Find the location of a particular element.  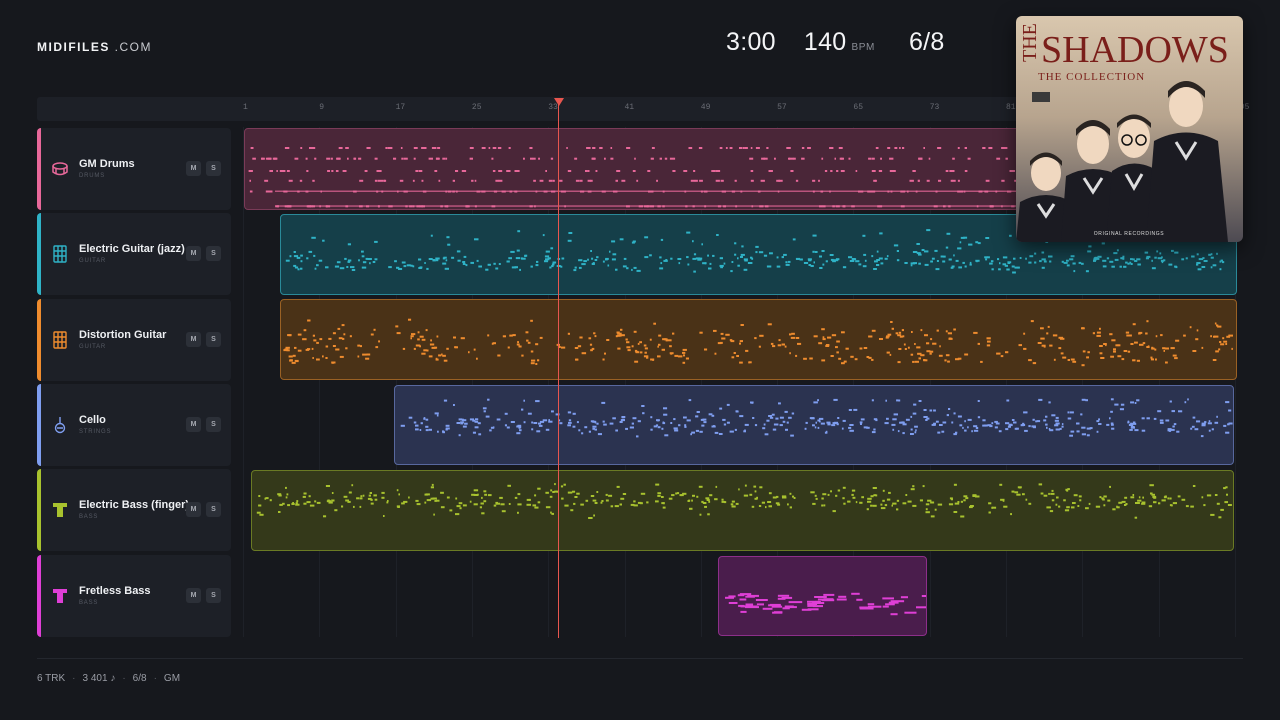

track-header-fretless-bass: Fretless Bass BASS M S is located at coordinates (134, 596).